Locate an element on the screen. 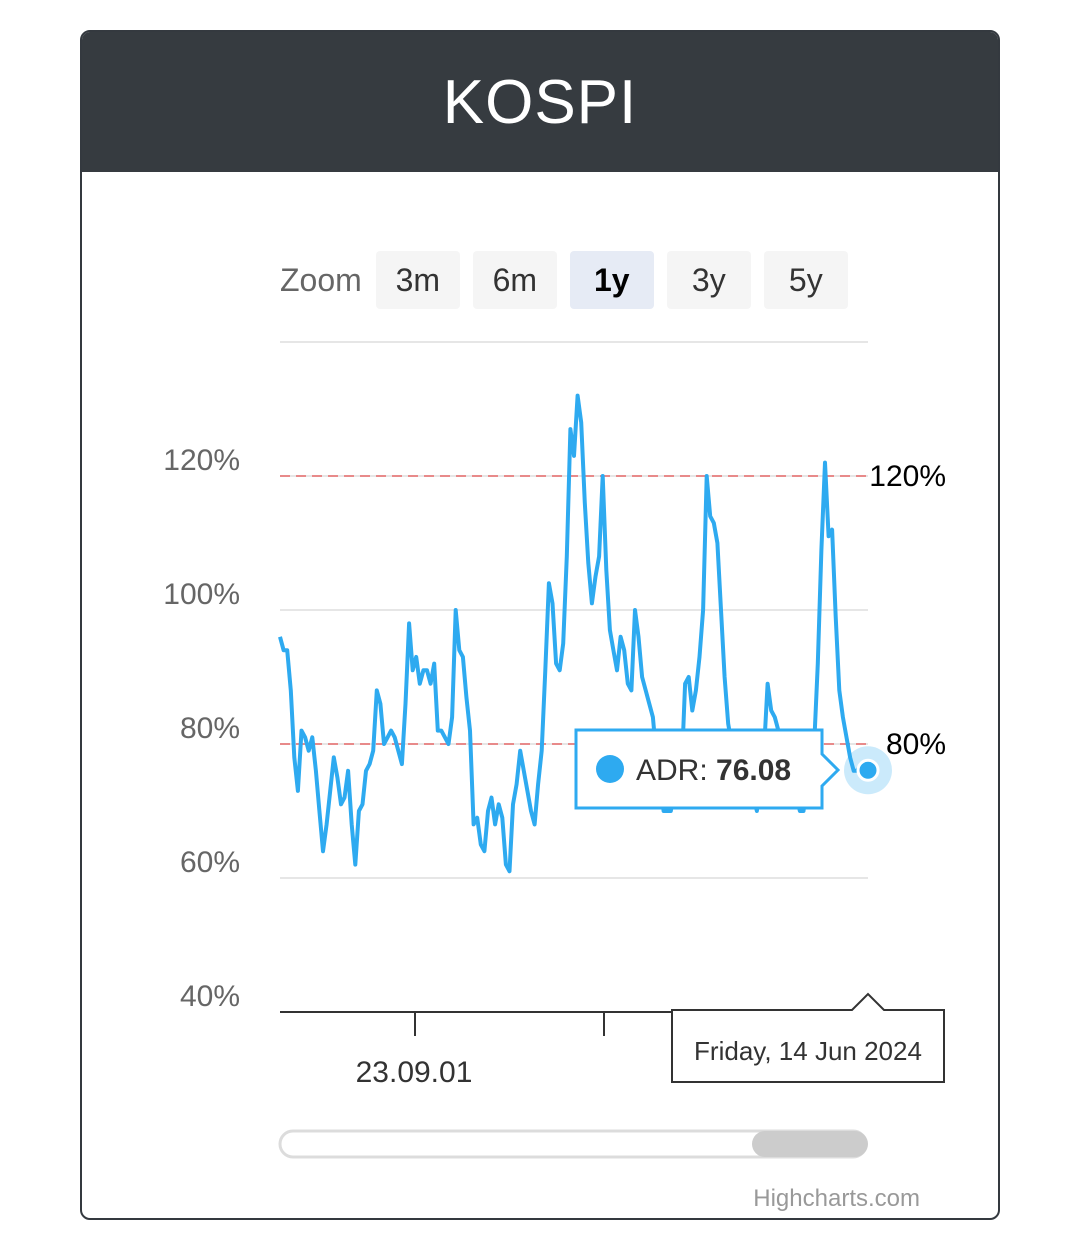 The width and height of the screenshot is (1080, 1255). y-tick-label-80: 80% is located at coordinates (210, 728).